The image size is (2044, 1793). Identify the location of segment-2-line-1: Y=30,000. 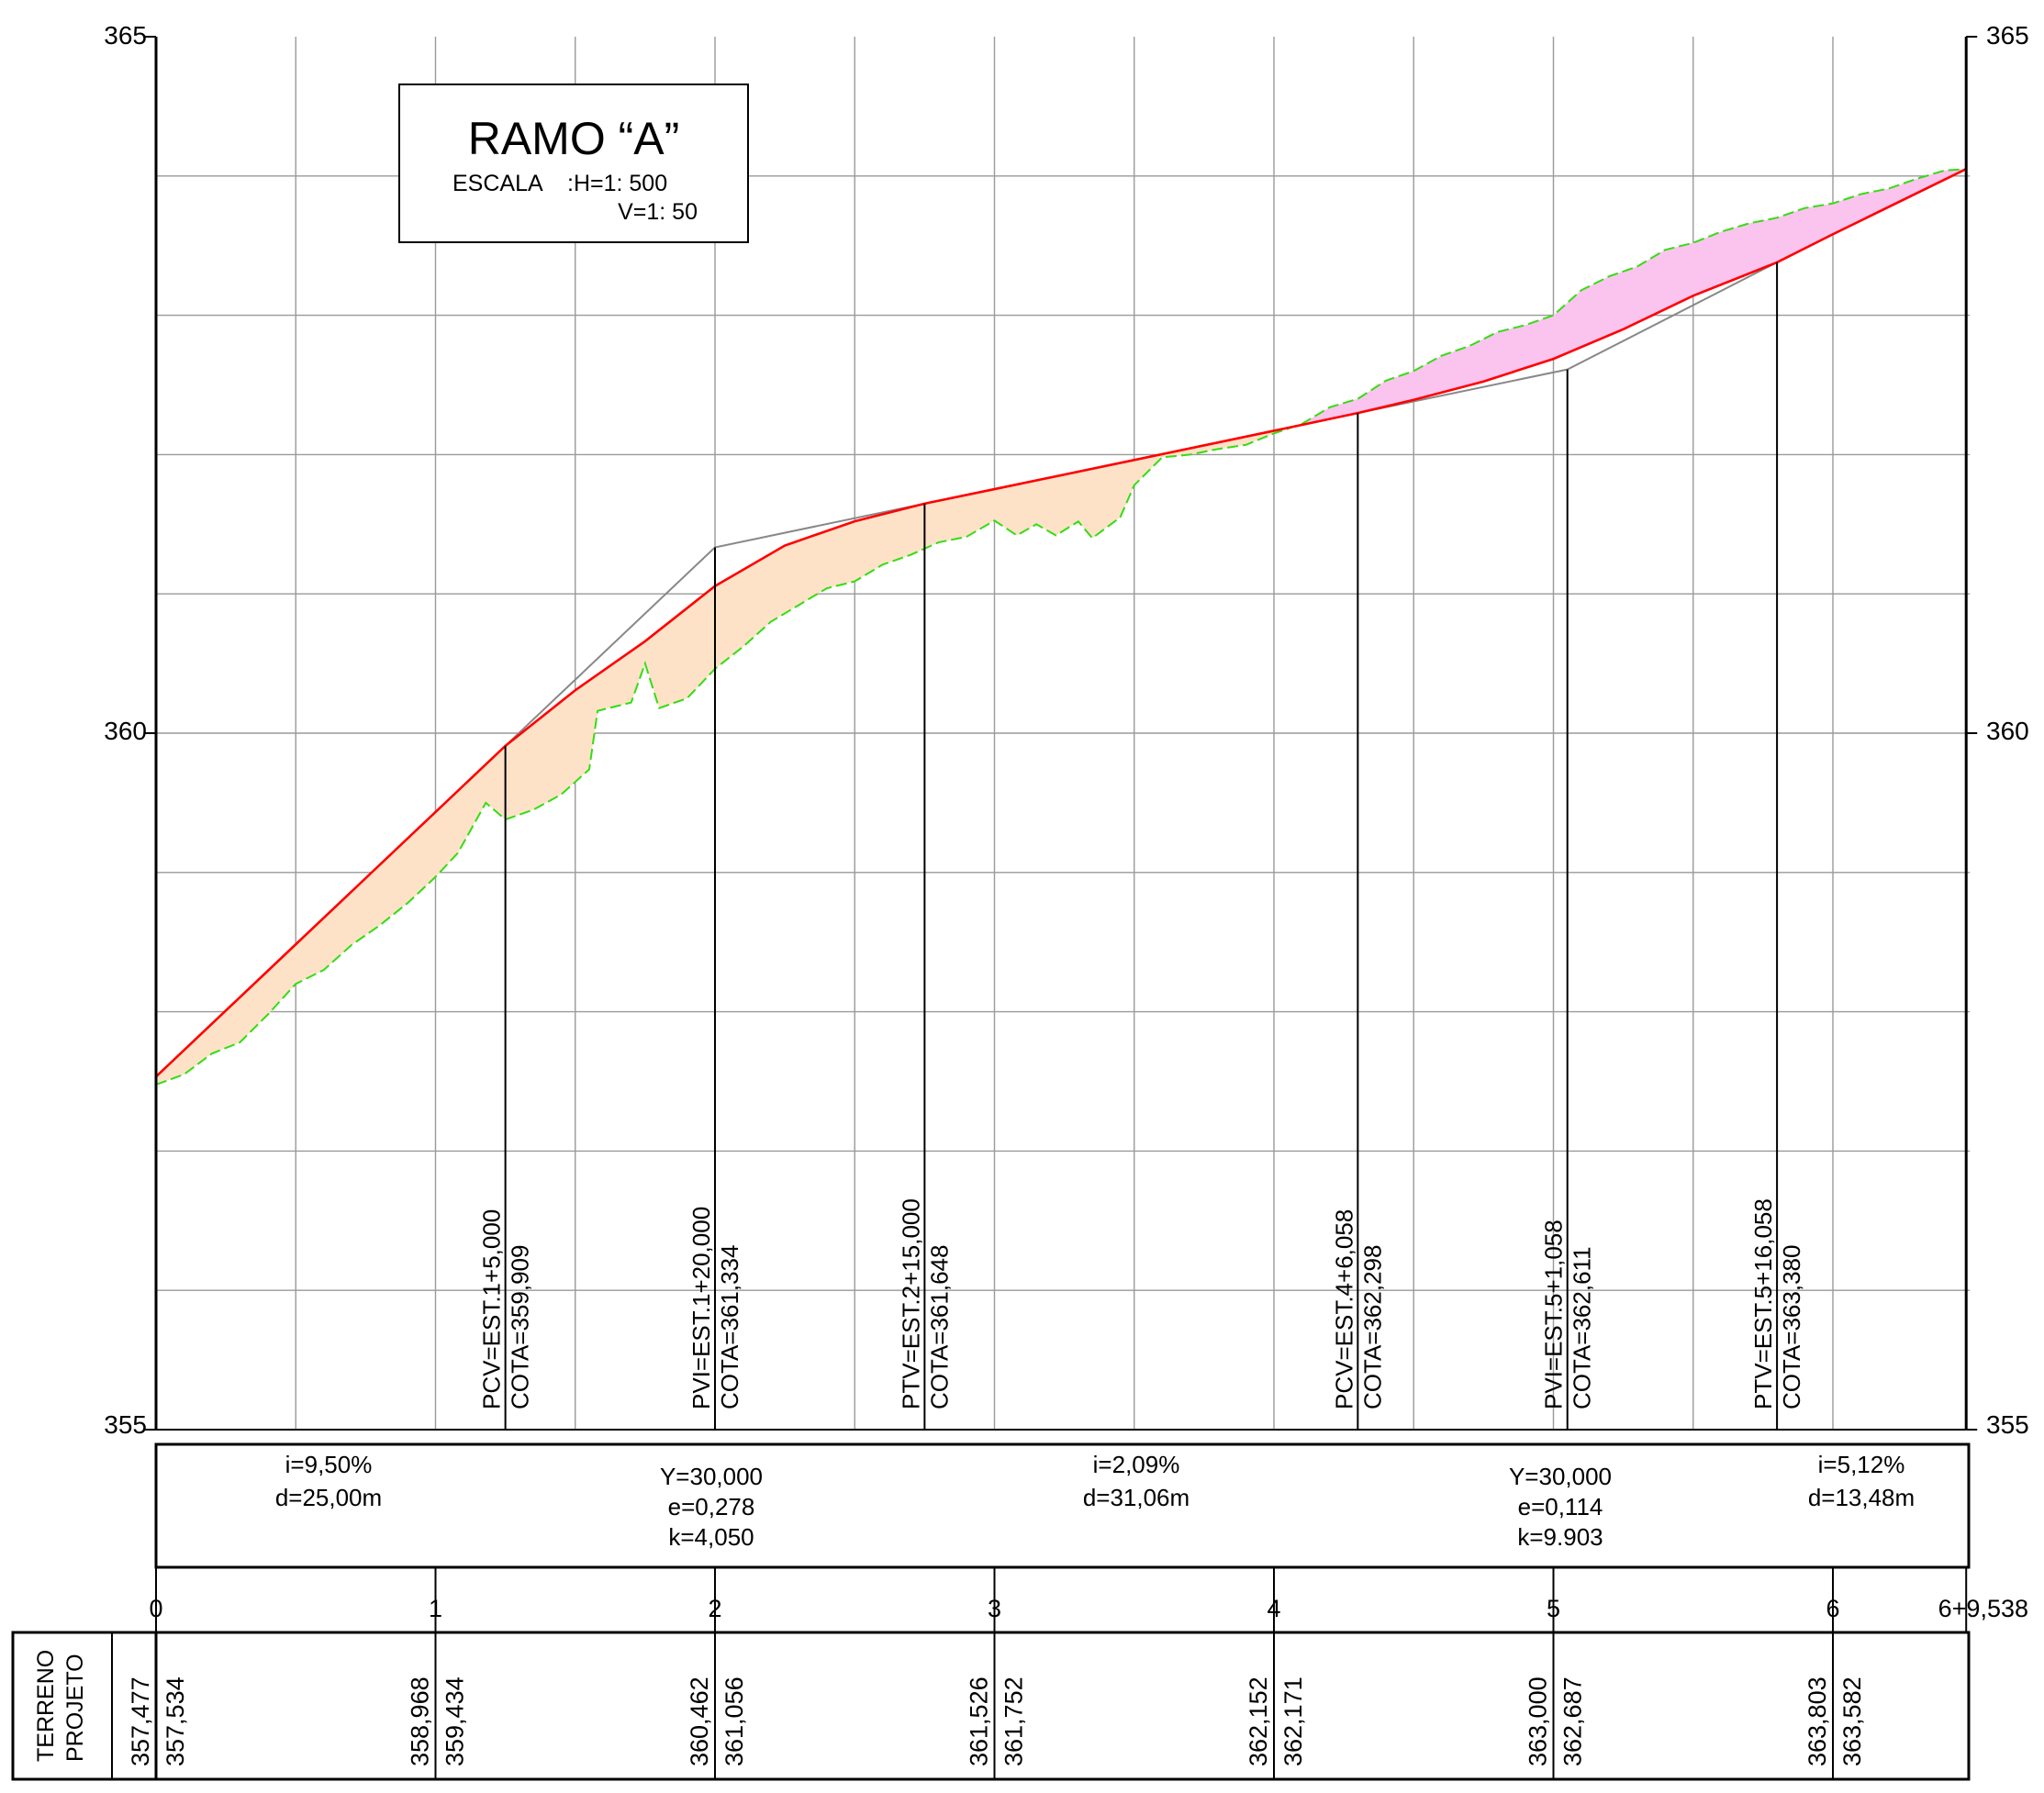
(711, 1476).